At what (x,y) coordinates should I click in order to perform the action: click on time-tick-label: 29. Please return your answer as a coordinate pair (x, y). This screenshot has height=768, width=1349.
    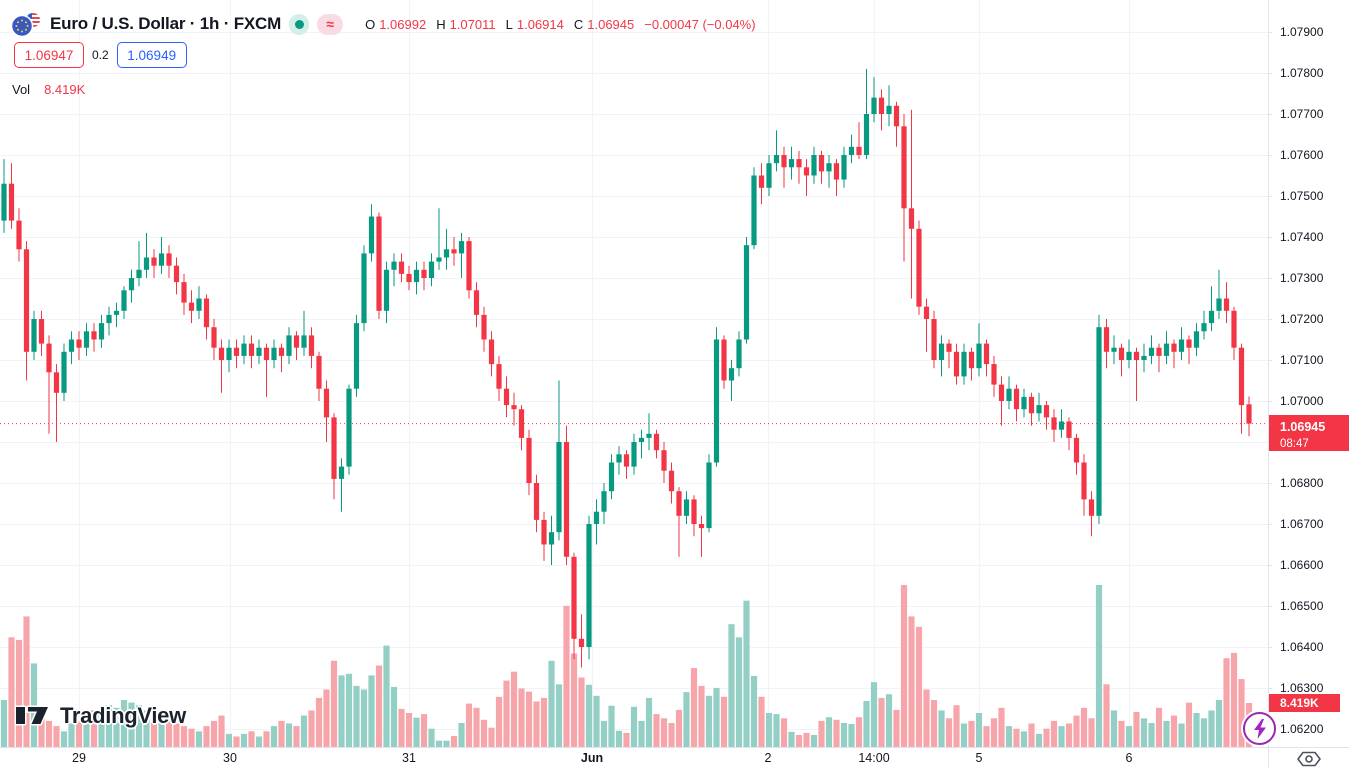
    Looking at the image, I should click on (79, 758).